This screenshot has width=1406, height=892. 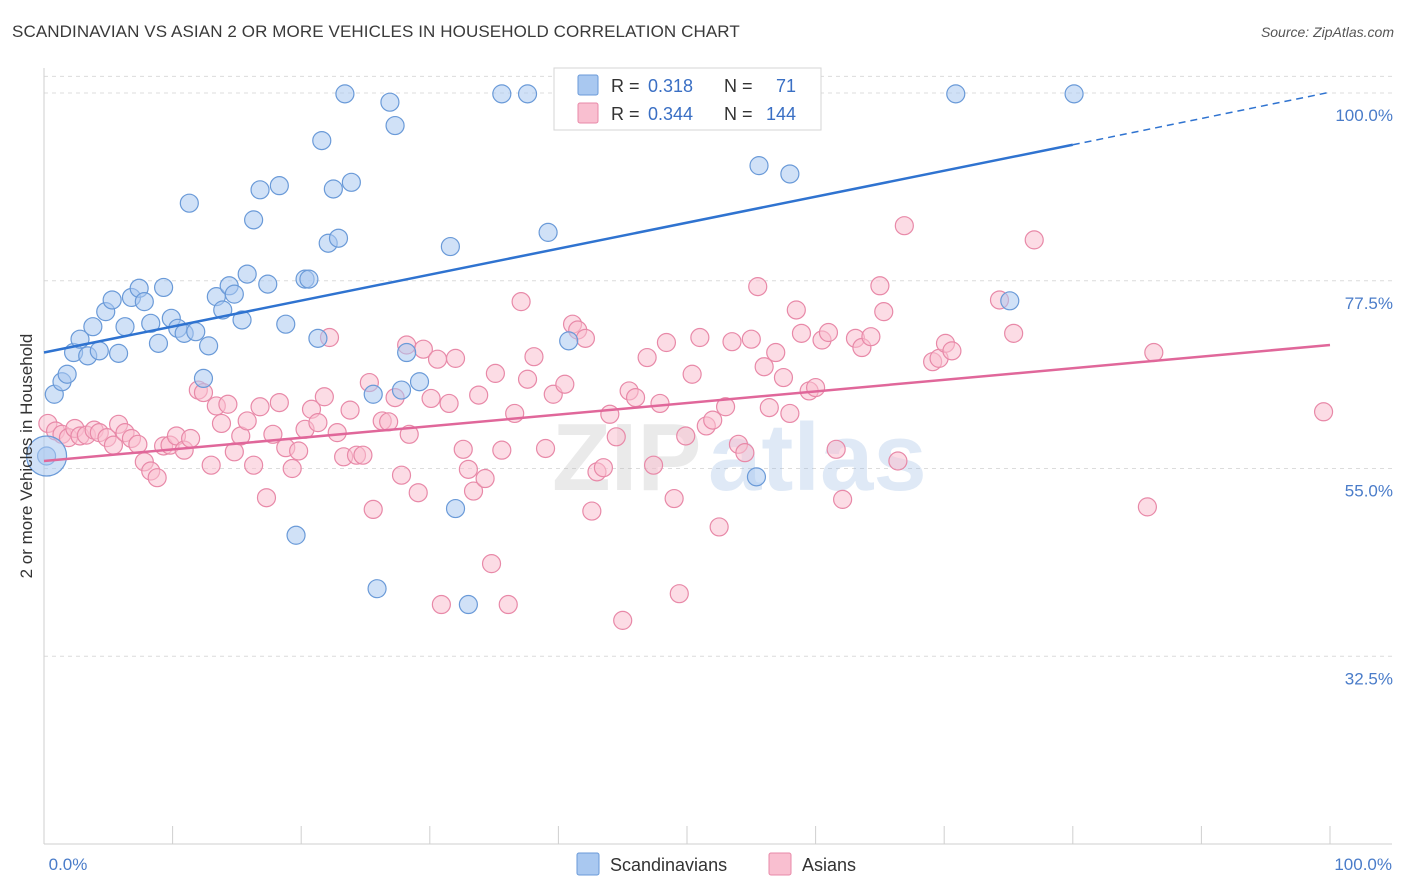 What do you see at coordinates (780, 864) in the screenshot?
I see `series-legend-swatch-asians` at bounding box center [780, 864].